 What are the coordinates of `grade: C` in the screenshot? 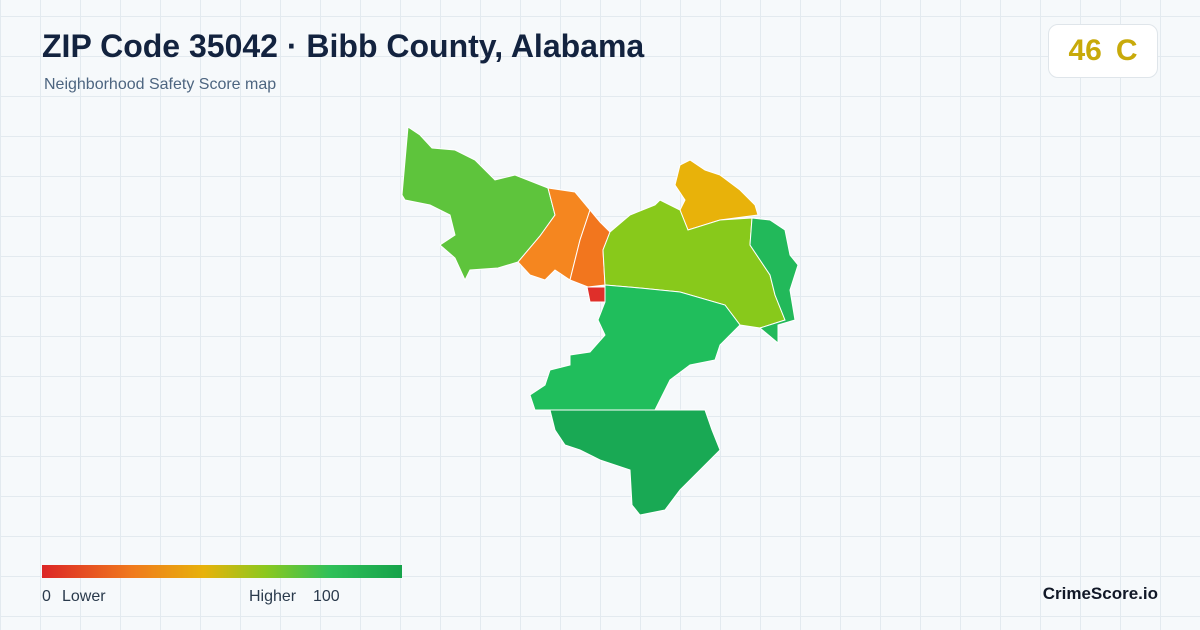 It's located at (1126, 50).